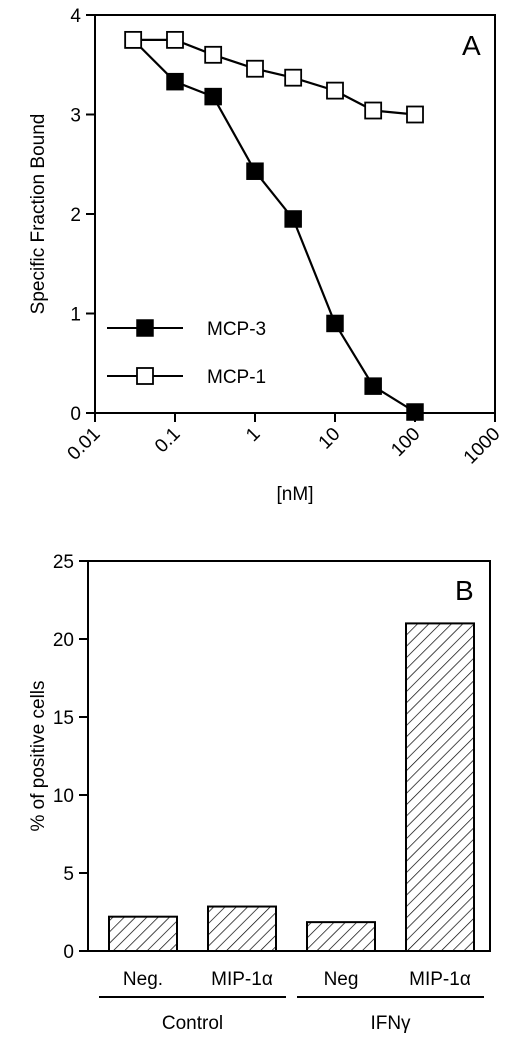 This screenshot has width=520, height=1051. Describe the element at coordinates (38, 214) in the screenshot. I see `panel-a-ylabel: Specific Fraction Bound` at that location.